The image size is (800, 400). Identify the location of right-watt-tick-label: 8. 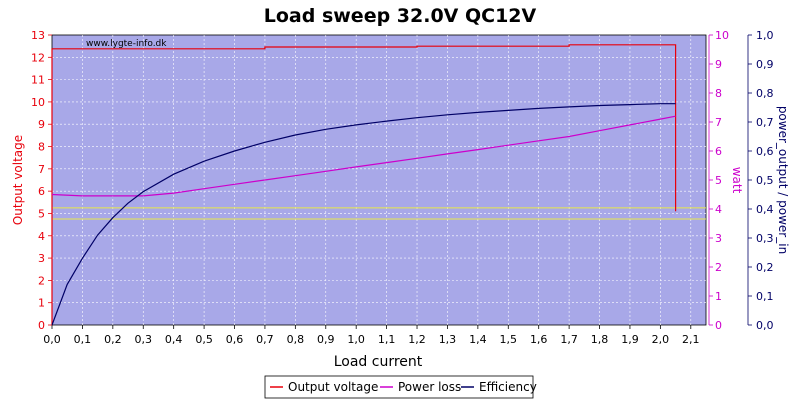
(718, 93).